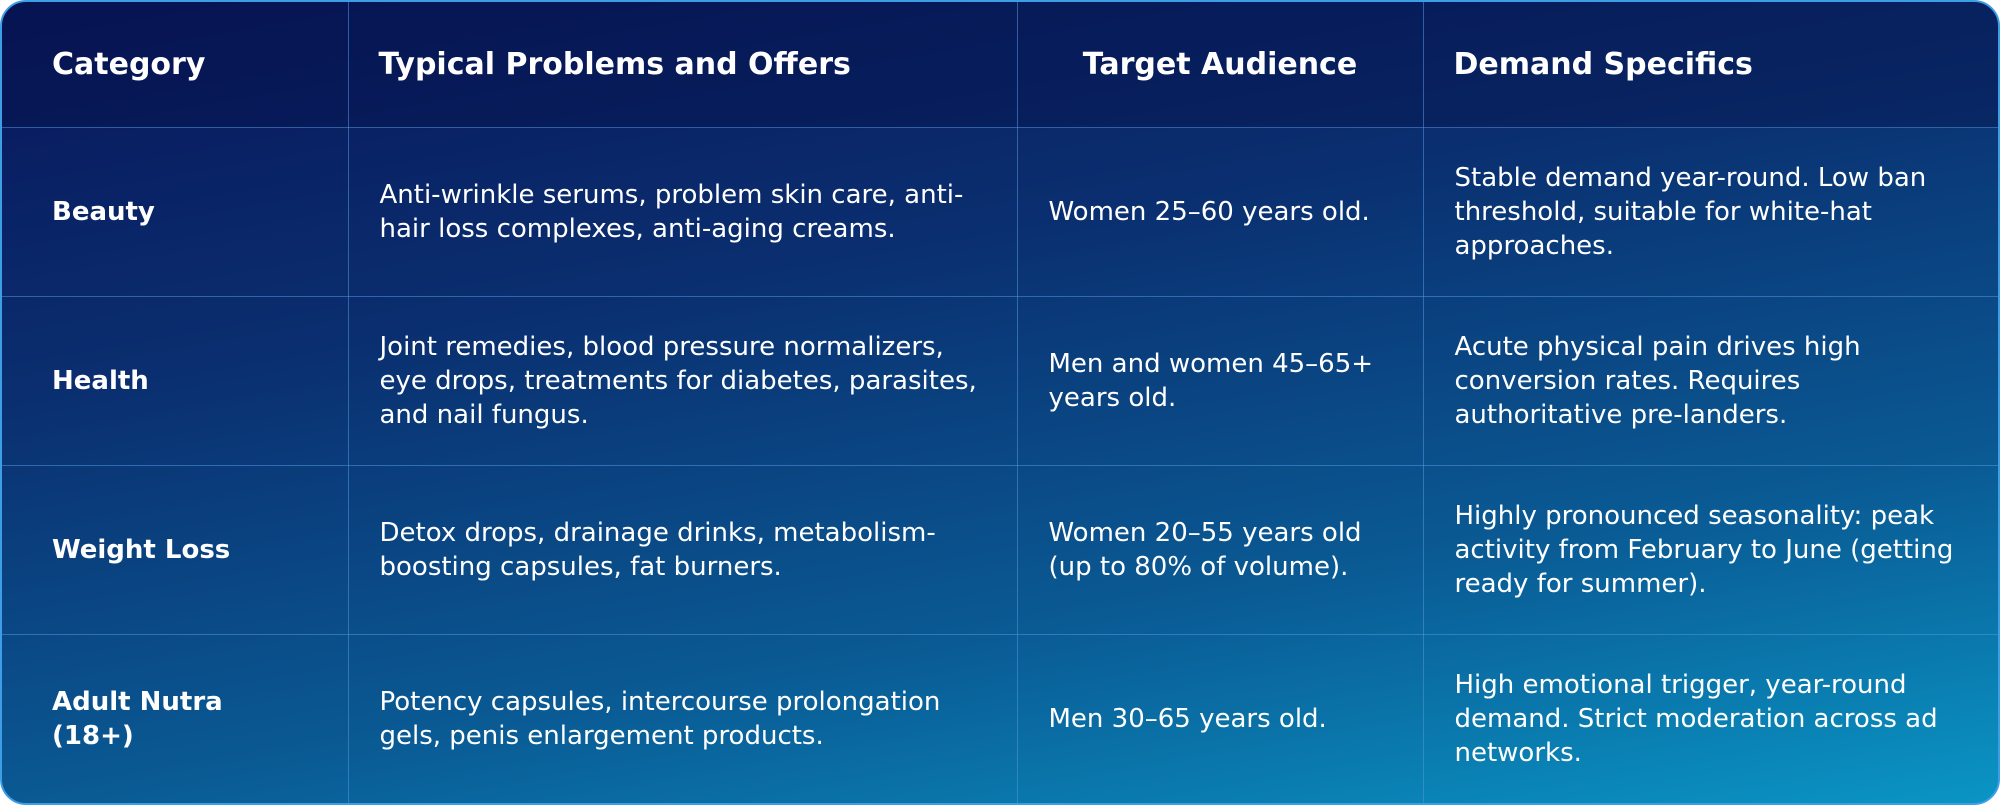 The image size is (2000, 805). Describe the element at coordinates (175, 65) in the screenshot. I see `header-cell: Category` at that location.